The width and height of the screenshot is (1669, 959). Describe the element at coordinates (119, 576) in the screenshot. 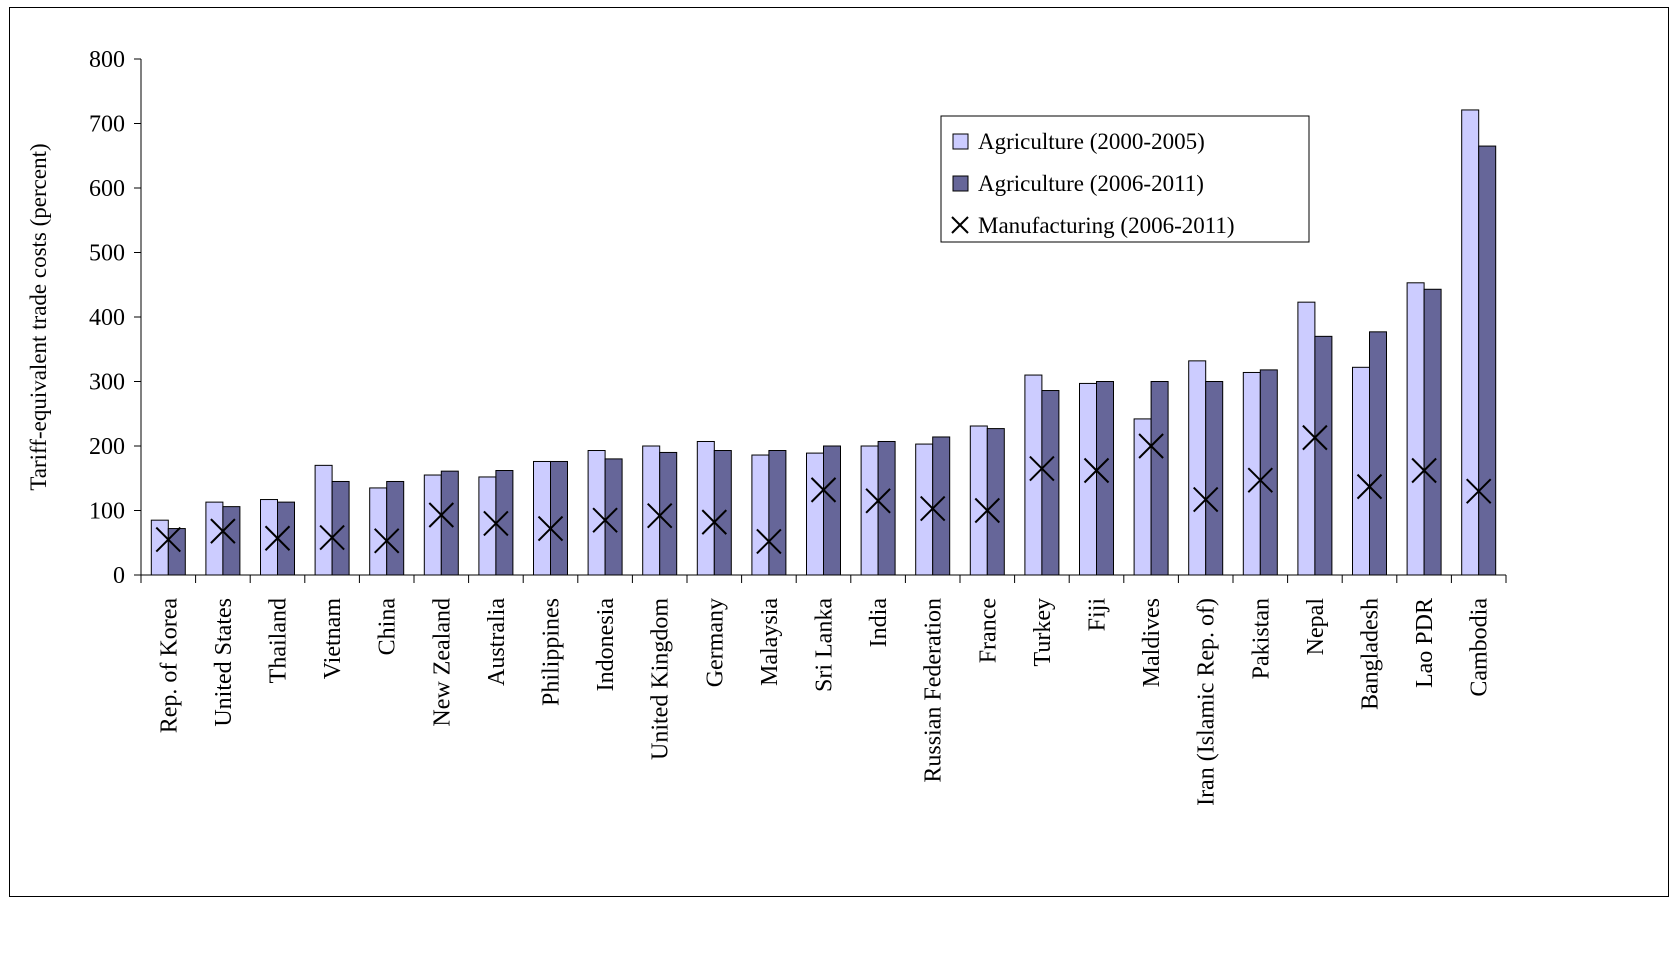

I see `y-tick-label-0: 0` at that location.